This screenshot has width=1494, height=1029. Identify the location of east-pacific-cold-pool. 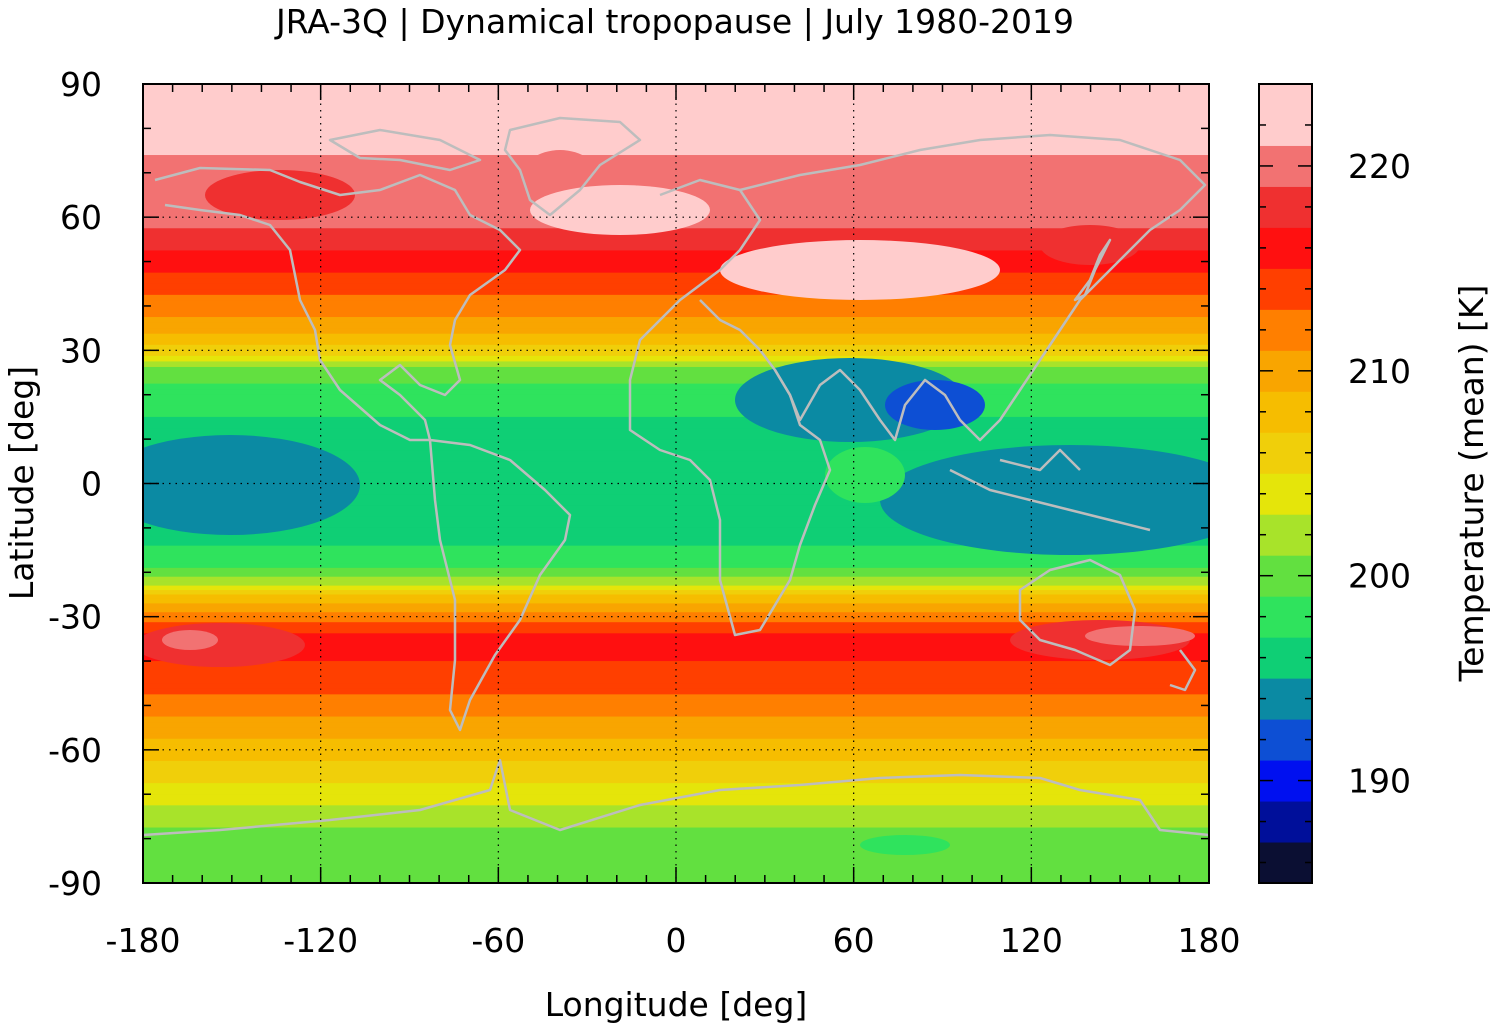
(251, 485).